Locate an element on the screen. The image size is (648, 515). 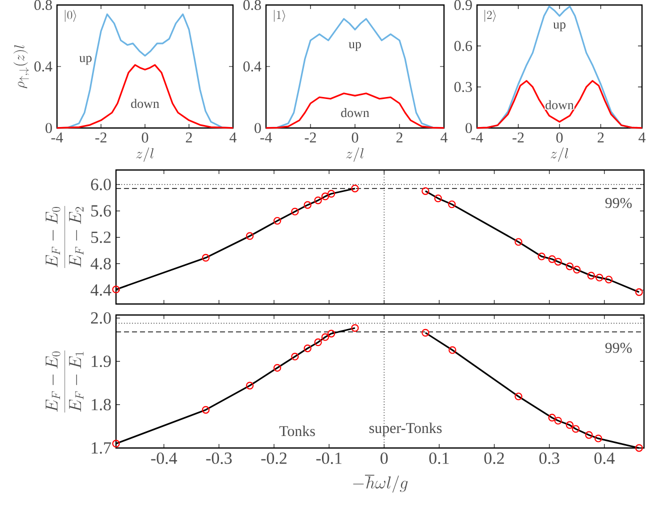
y-axis-title: $\rho_{\uparrow,\downarrow}(z)l$ is located at coordinates (21, 66).